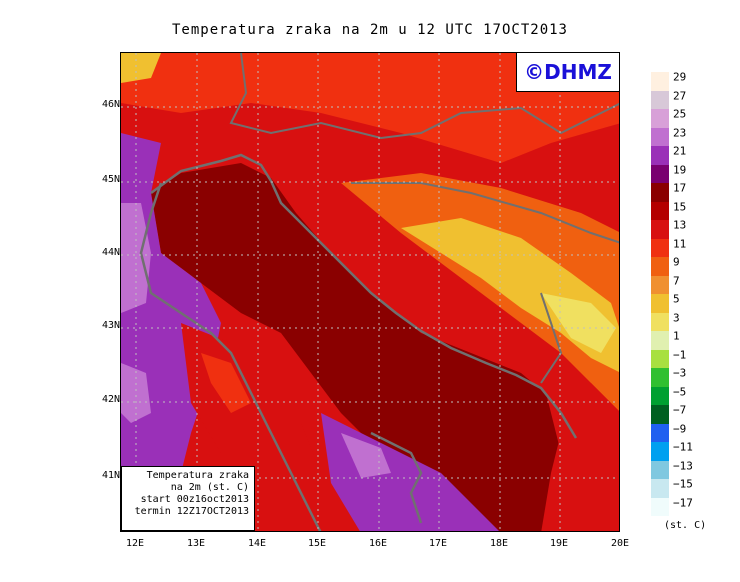 The height and width of the screenshot is (582, 740). I want to click on colorbar-label: −17, so click(683, 502).